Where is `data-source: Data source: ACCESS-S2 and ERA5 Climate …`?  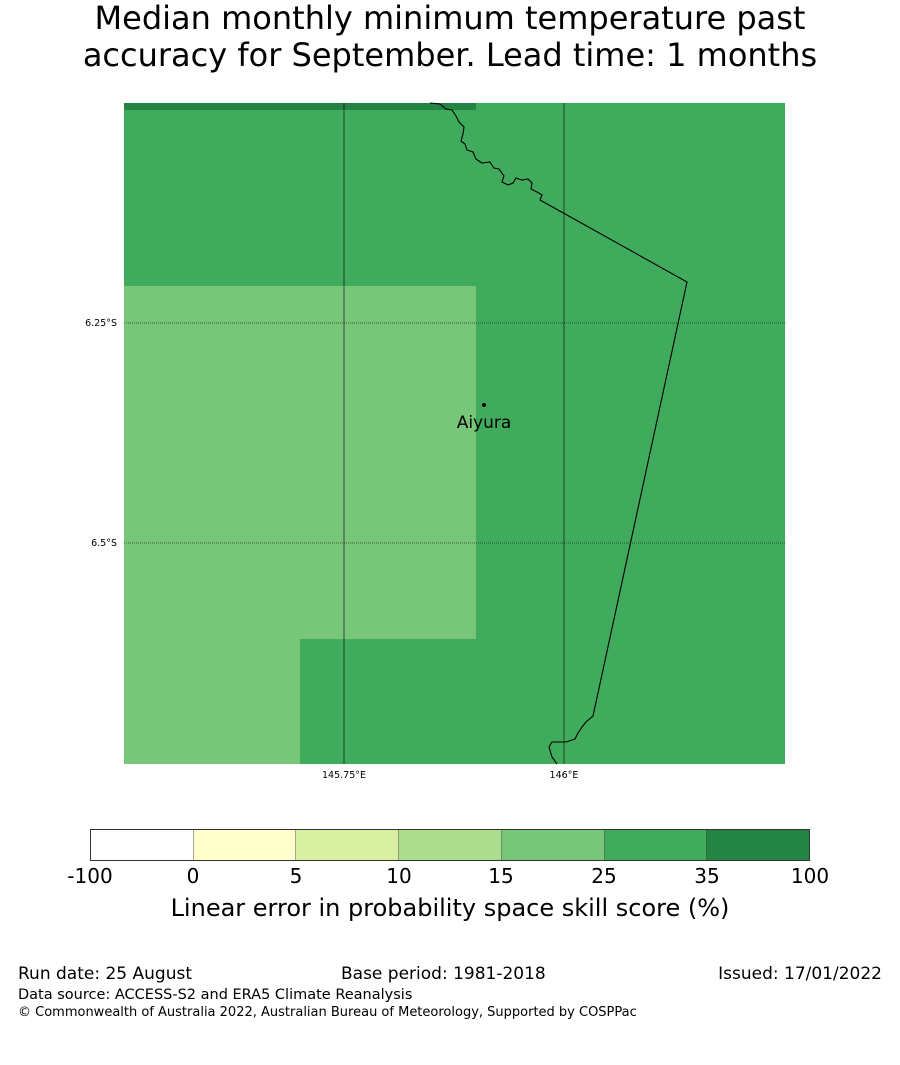 data-source: Data source: ACCESS-S2 and ERA5 Climate … is located at coordinates (215, 995).